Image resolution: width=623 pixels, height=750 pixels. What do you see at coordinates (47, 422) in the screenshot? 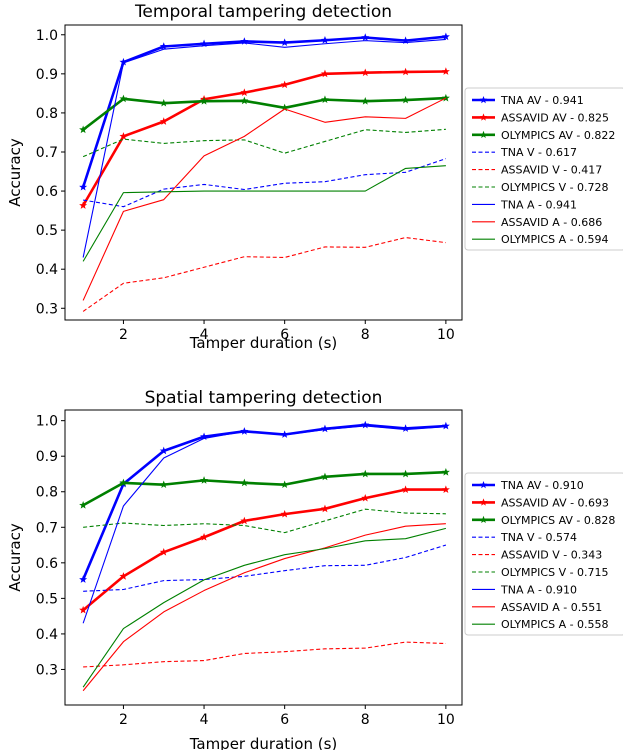
I see `y-tick-label: 1.0` at bounding box center [47, 422].